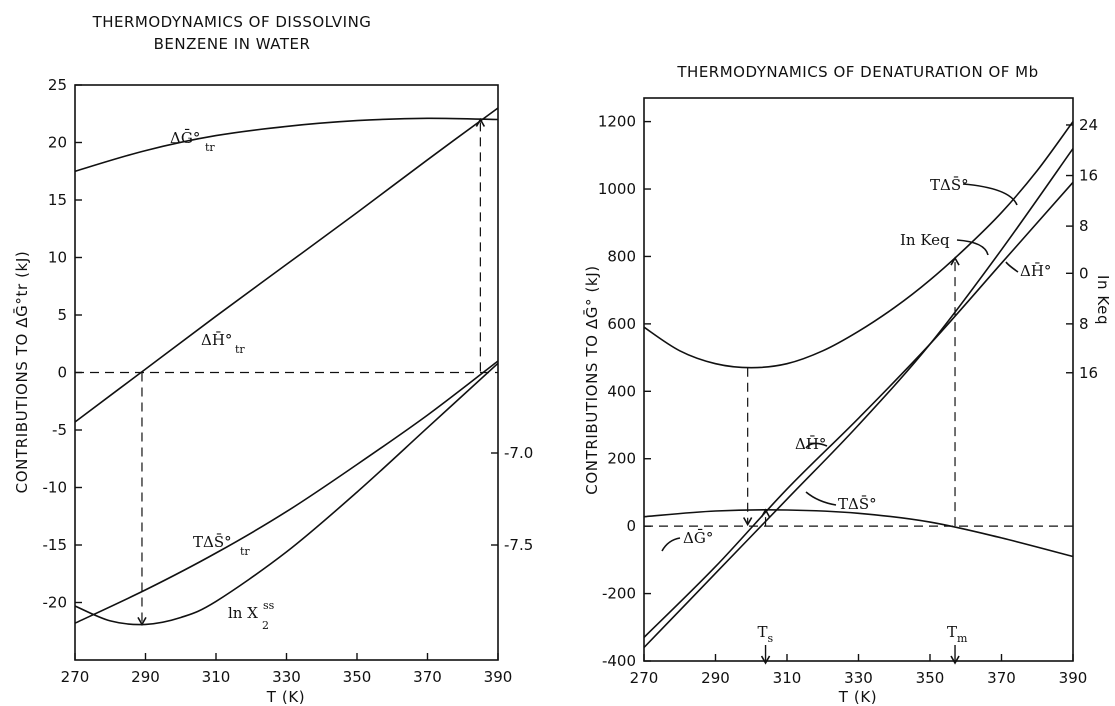 The height and width of the screenshot is (706, 1115). What do you see at coordinates (1084, 273) in the screenshot?
I see `c2-right-tick-label: 0` at bounding box center [1084, 273].